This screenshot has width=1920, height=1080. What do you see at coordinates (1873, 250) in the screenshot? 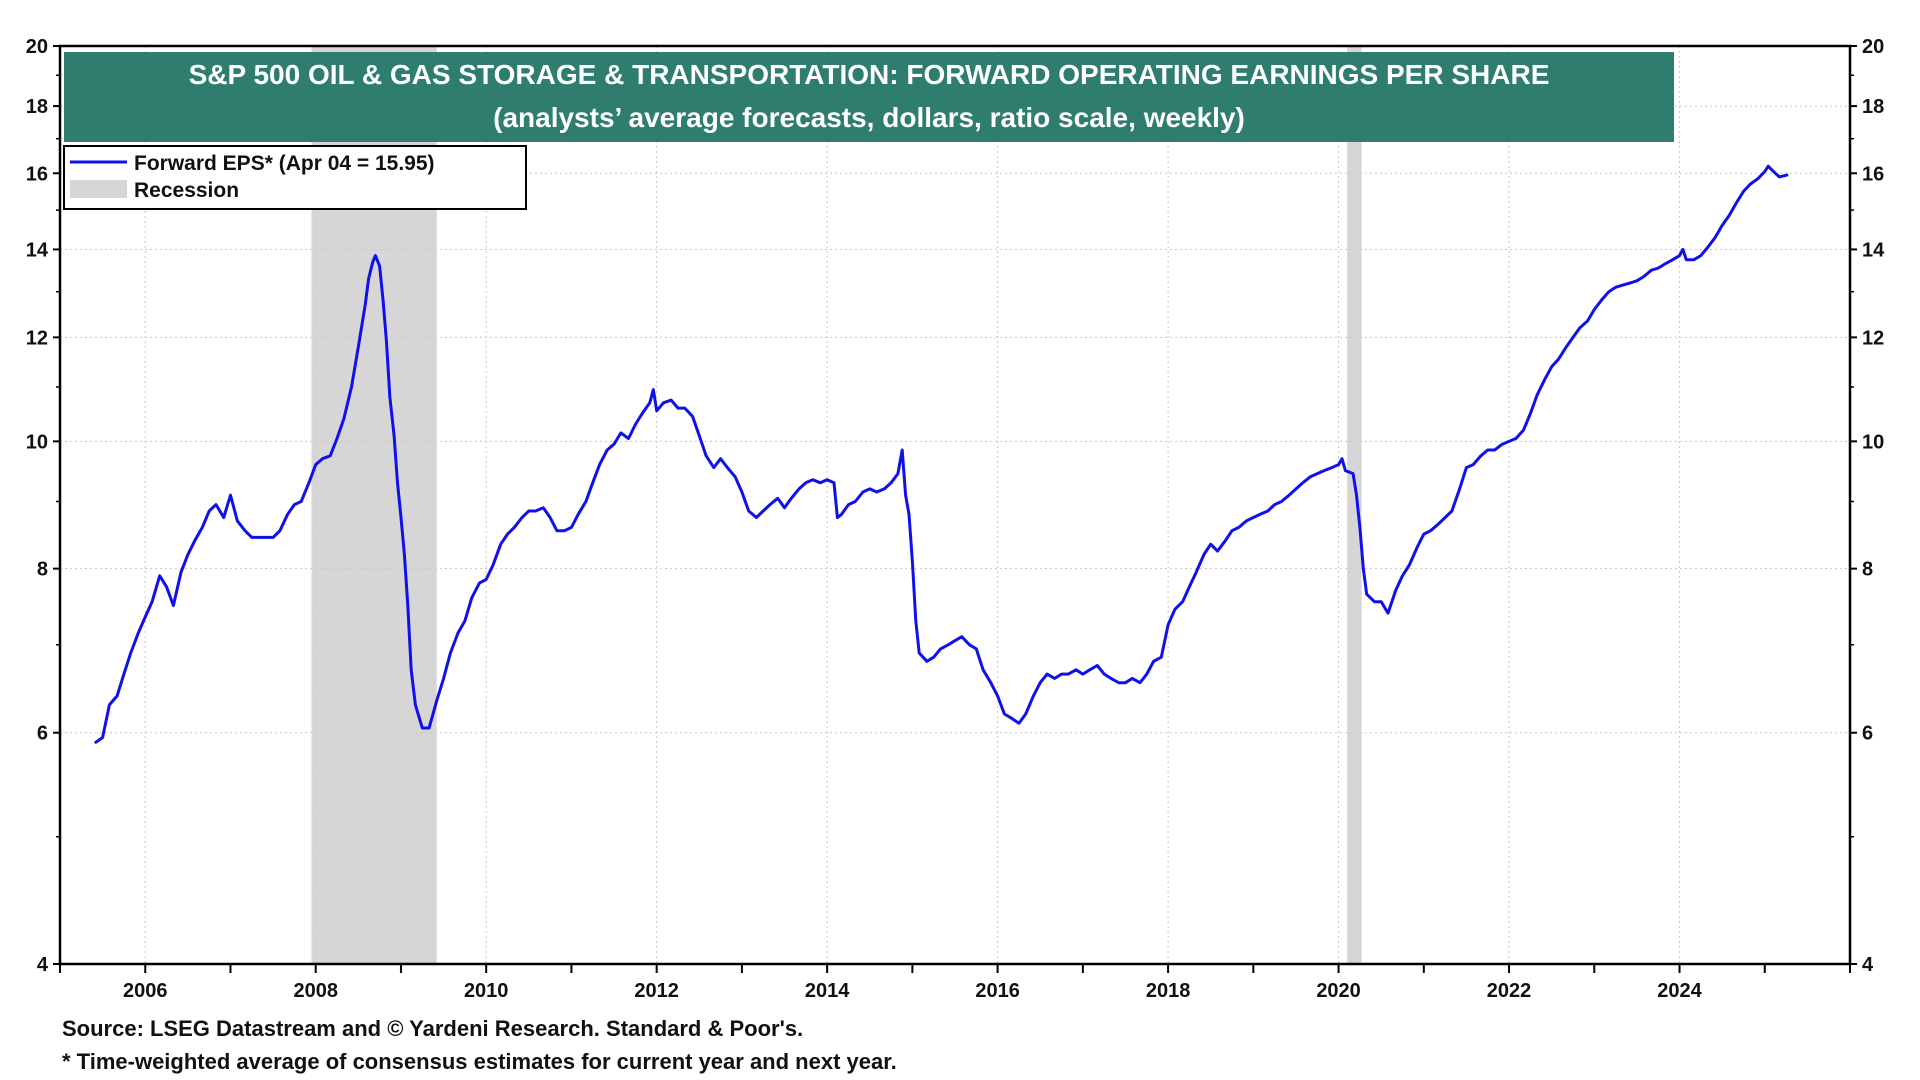
I see `y-tick-label-right-14: 14` at bounding box center [1873, 250].